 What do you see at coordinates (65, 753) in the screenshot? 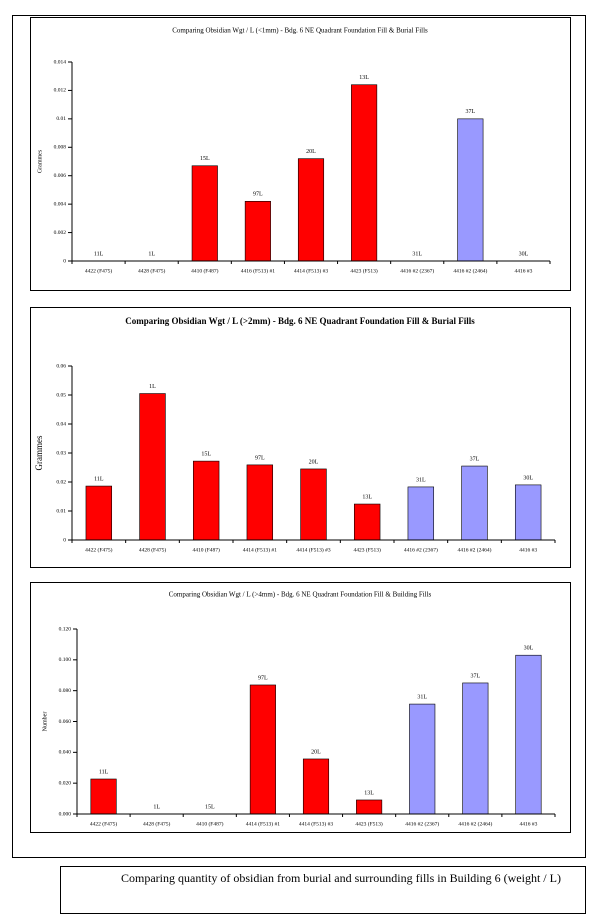
I see `y-tick-label: 0.040` at bounding box center [65, 753].